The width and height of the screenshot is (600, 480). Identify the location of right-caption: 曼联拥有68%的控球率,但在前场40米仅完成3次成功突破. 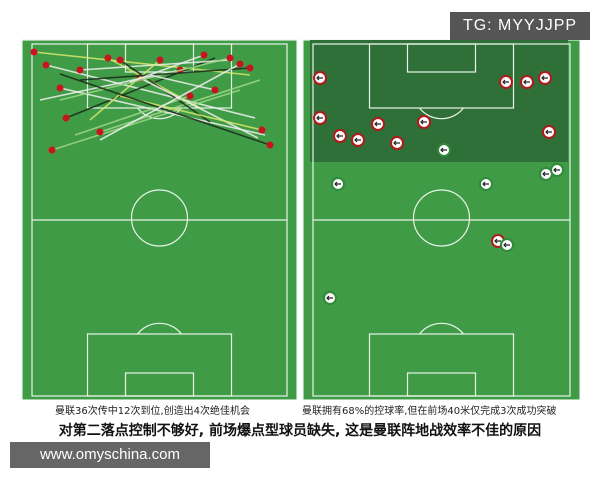
(429, 411).